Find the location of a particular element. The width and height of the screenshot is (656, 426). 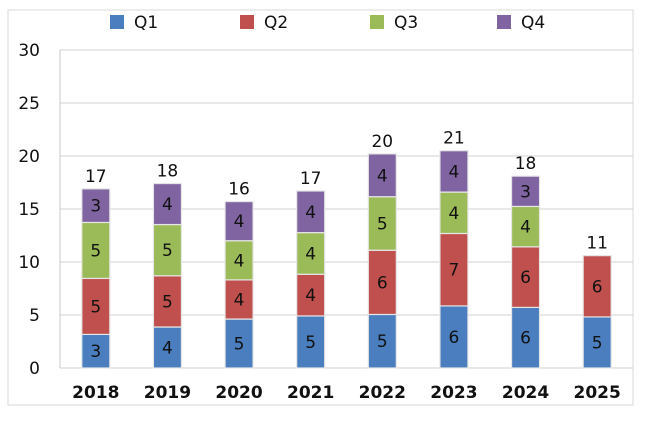

bar-2025-Q2 is located at coordinates (597, 286).